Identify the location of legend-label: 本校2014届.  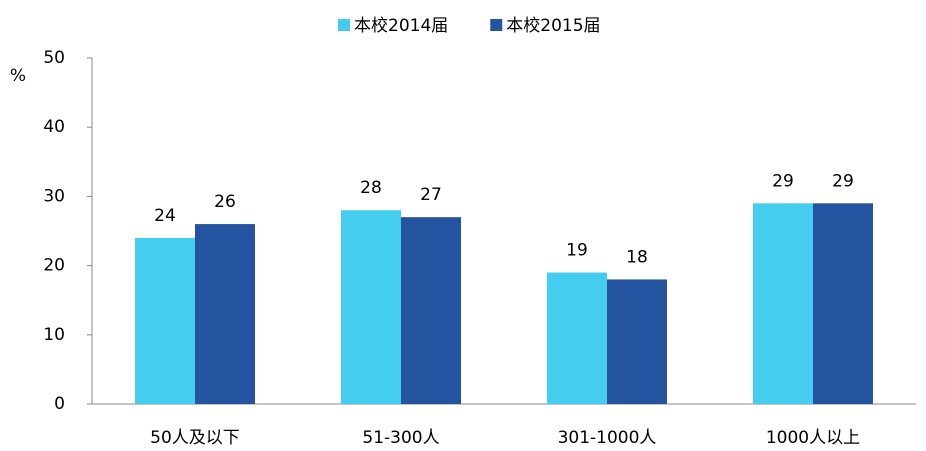
(401, 26).